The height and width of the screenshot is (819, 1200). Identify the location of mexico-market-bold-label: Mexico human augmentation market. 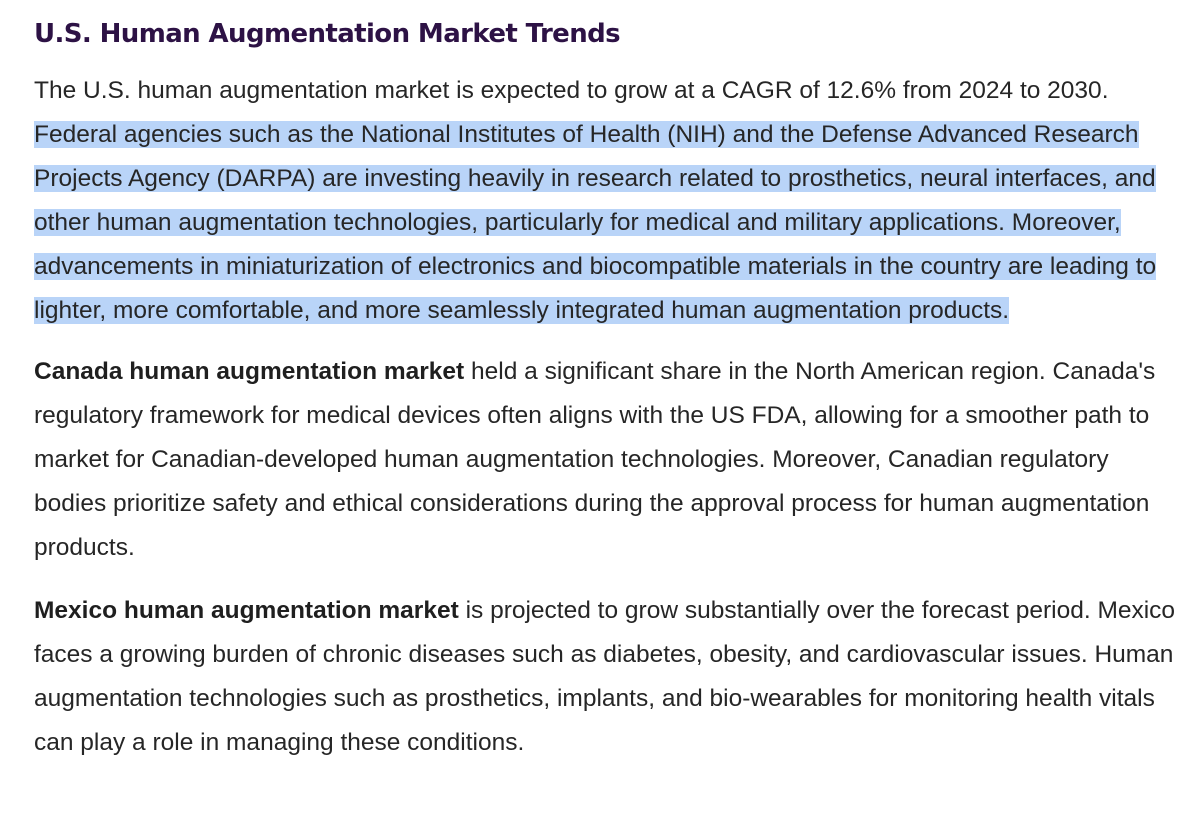
(246, 610).